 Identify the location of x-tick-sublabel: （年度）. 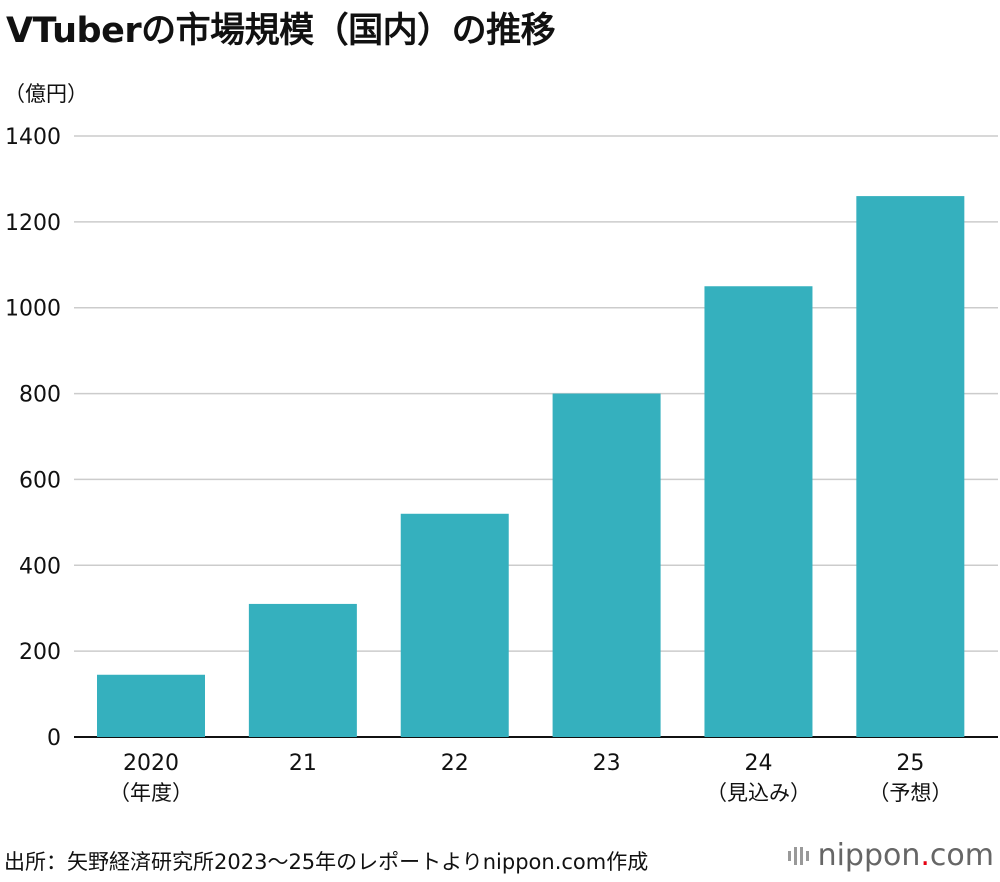
(151, 793).